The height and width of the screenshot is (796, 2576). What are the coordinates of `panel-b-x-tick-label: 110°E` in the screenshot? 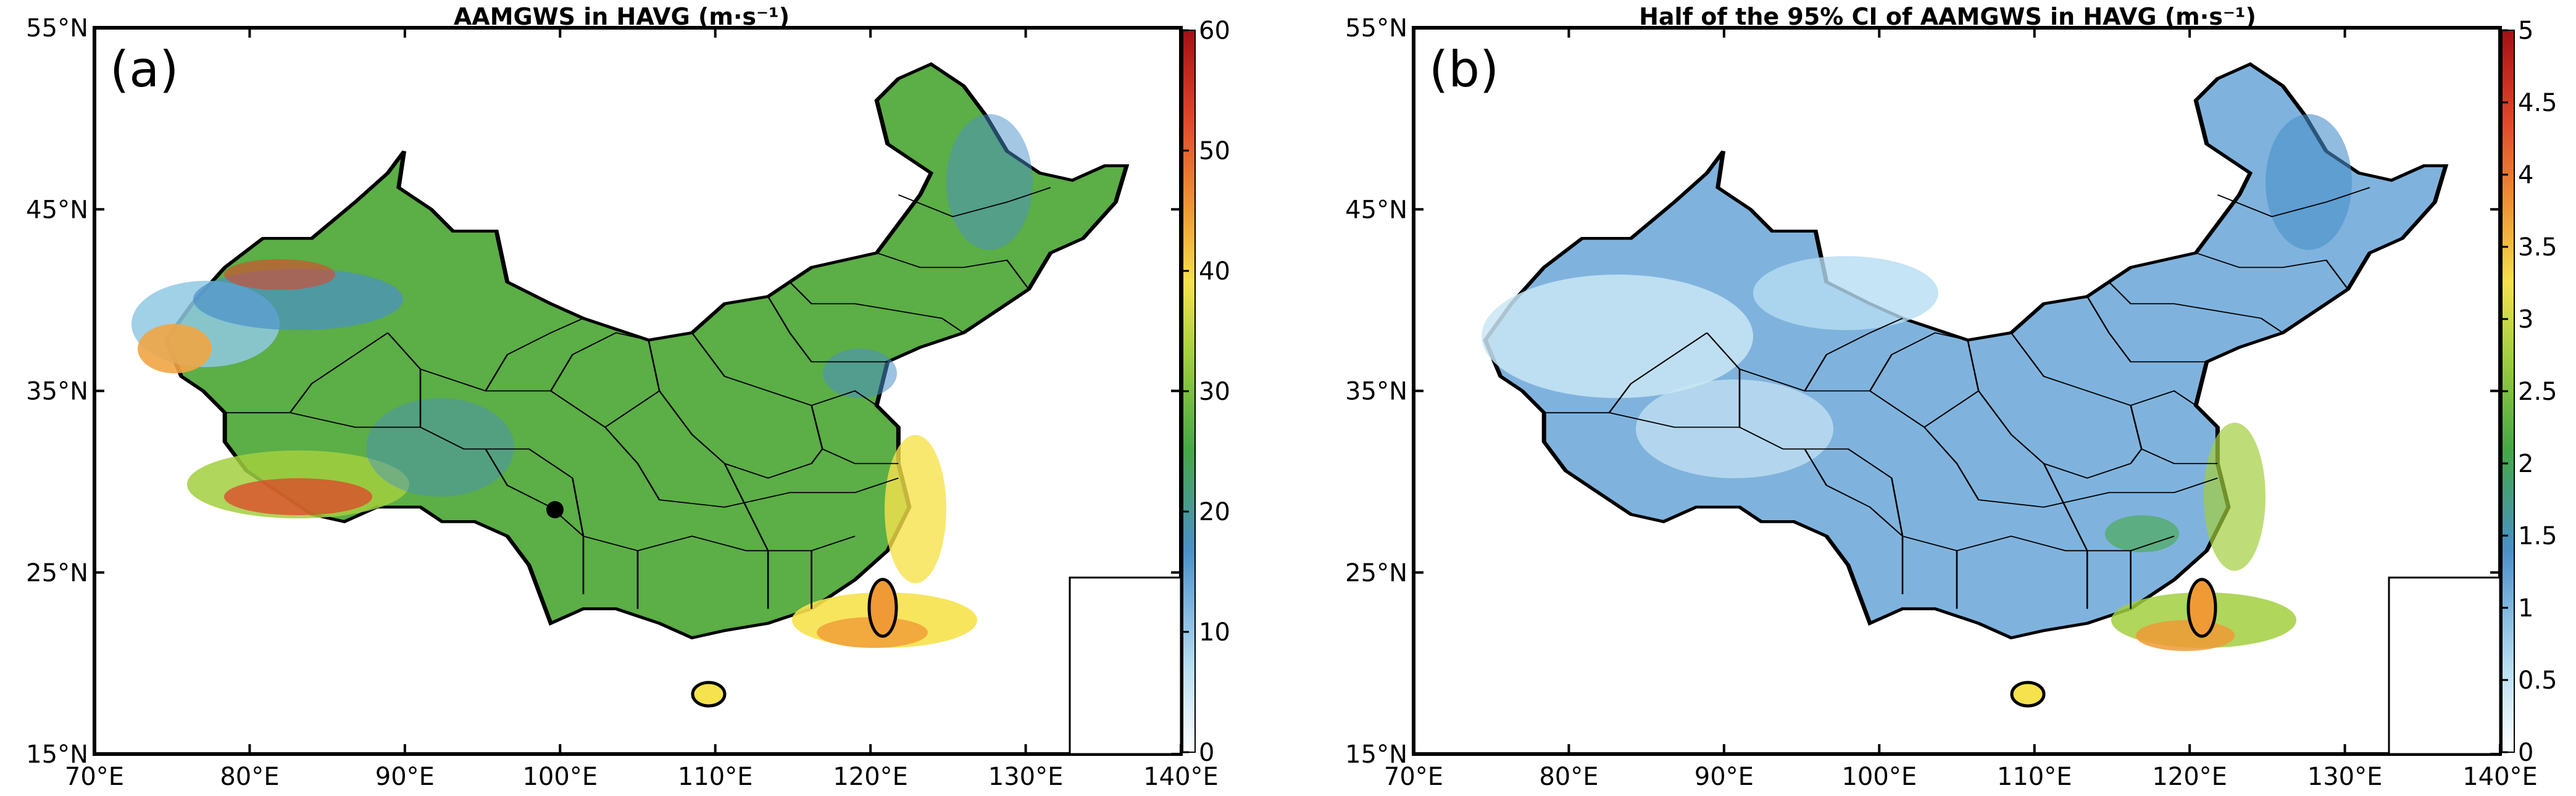 It's located at (2034, 777).